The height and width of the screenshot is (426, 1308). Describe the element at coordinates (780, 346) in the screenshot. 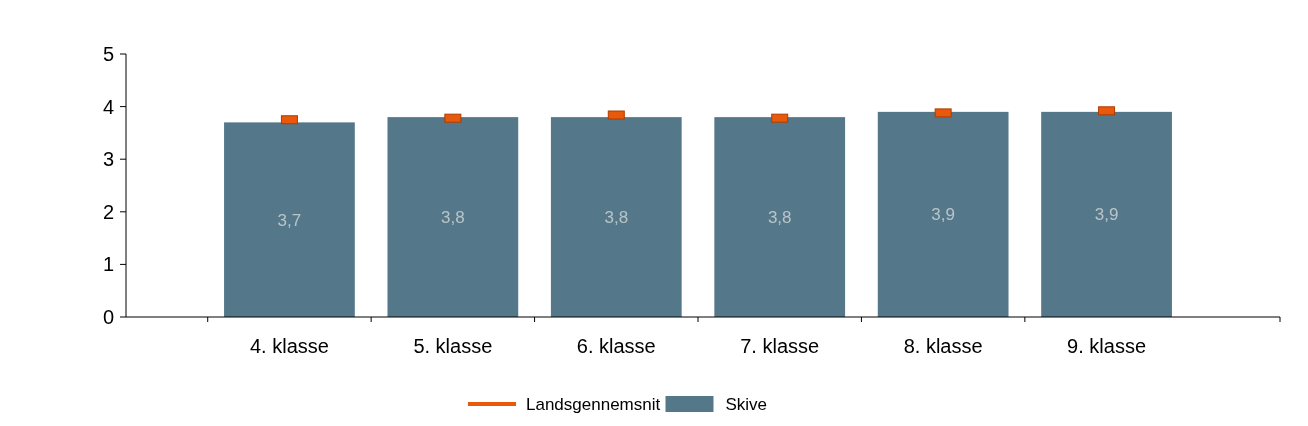

I see `x-tick-label: 7. klasse` at that location.